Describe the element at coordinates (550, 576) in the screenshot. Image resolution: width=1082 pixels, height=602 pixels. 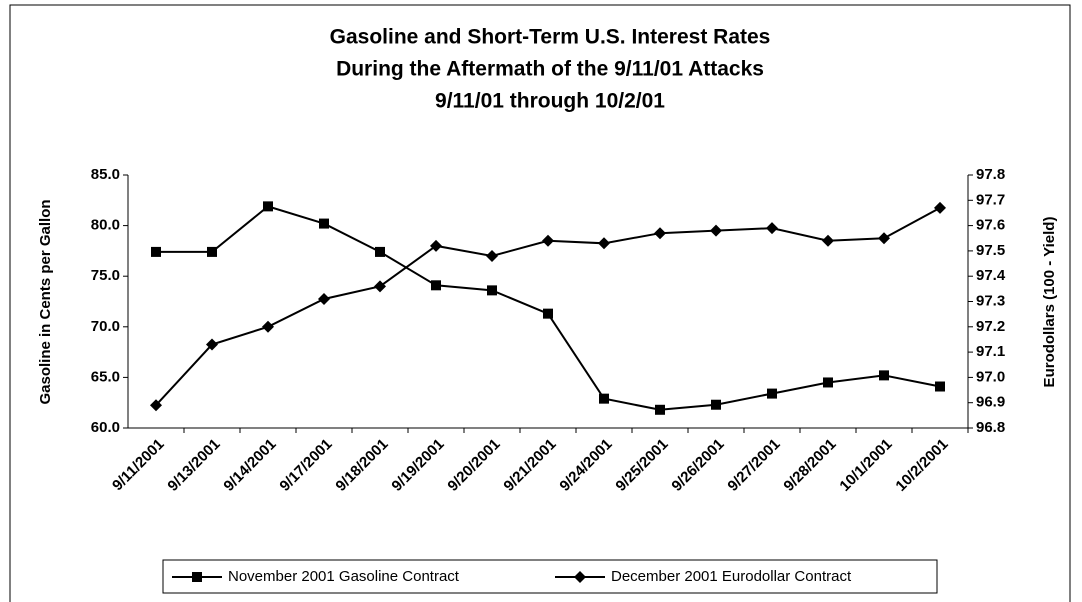
I see `legend-box` at that location.